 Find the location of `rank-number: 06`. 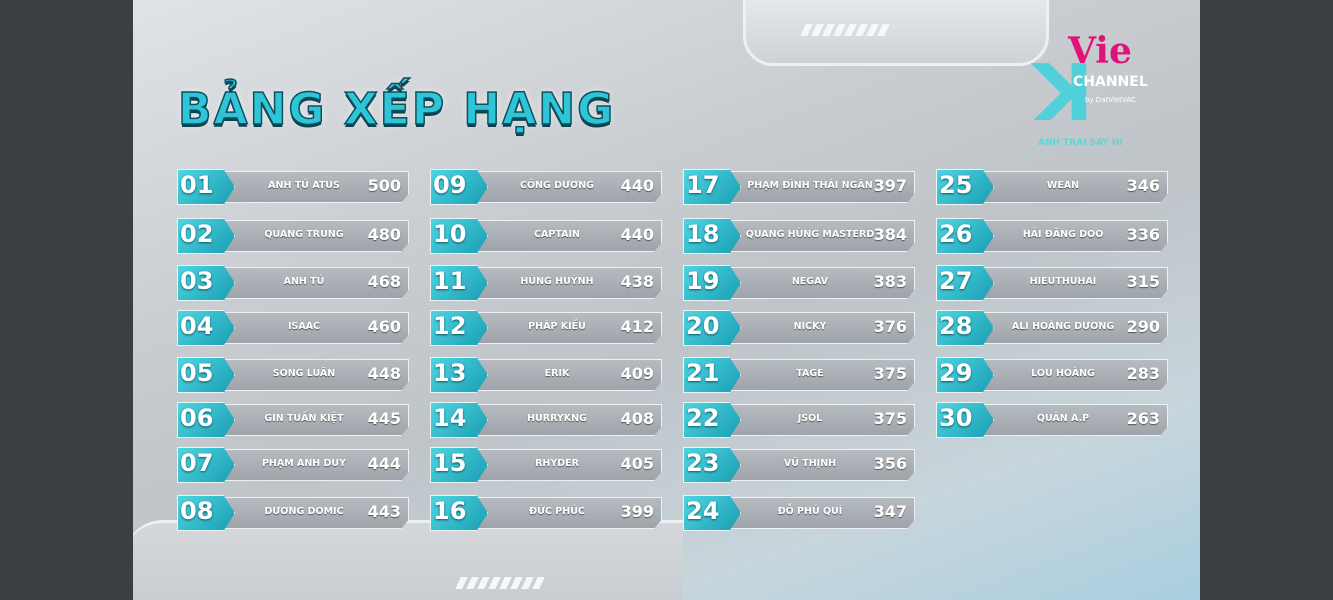

rank-number: 06 is located at coordinates (197, 418).